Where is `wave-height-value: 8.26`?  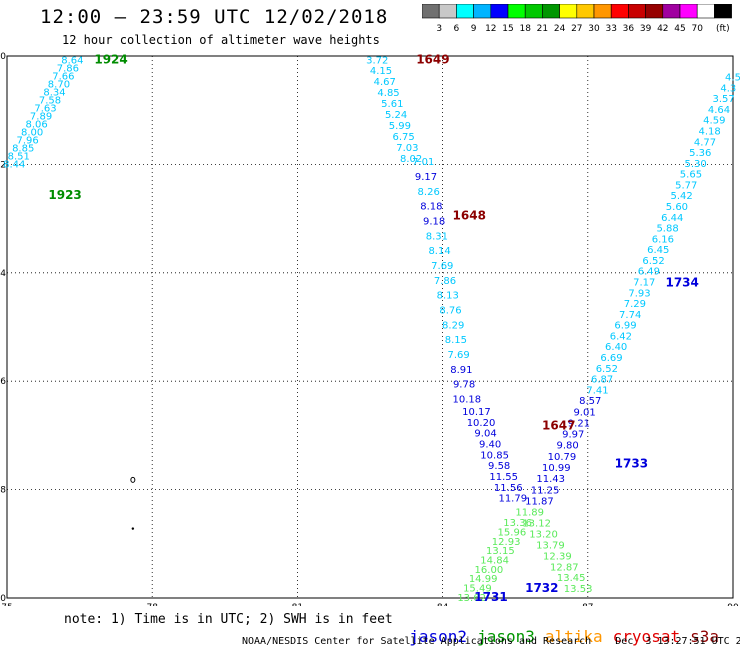
wave-height-value: 8.26 is located at coordinates (429, 192).